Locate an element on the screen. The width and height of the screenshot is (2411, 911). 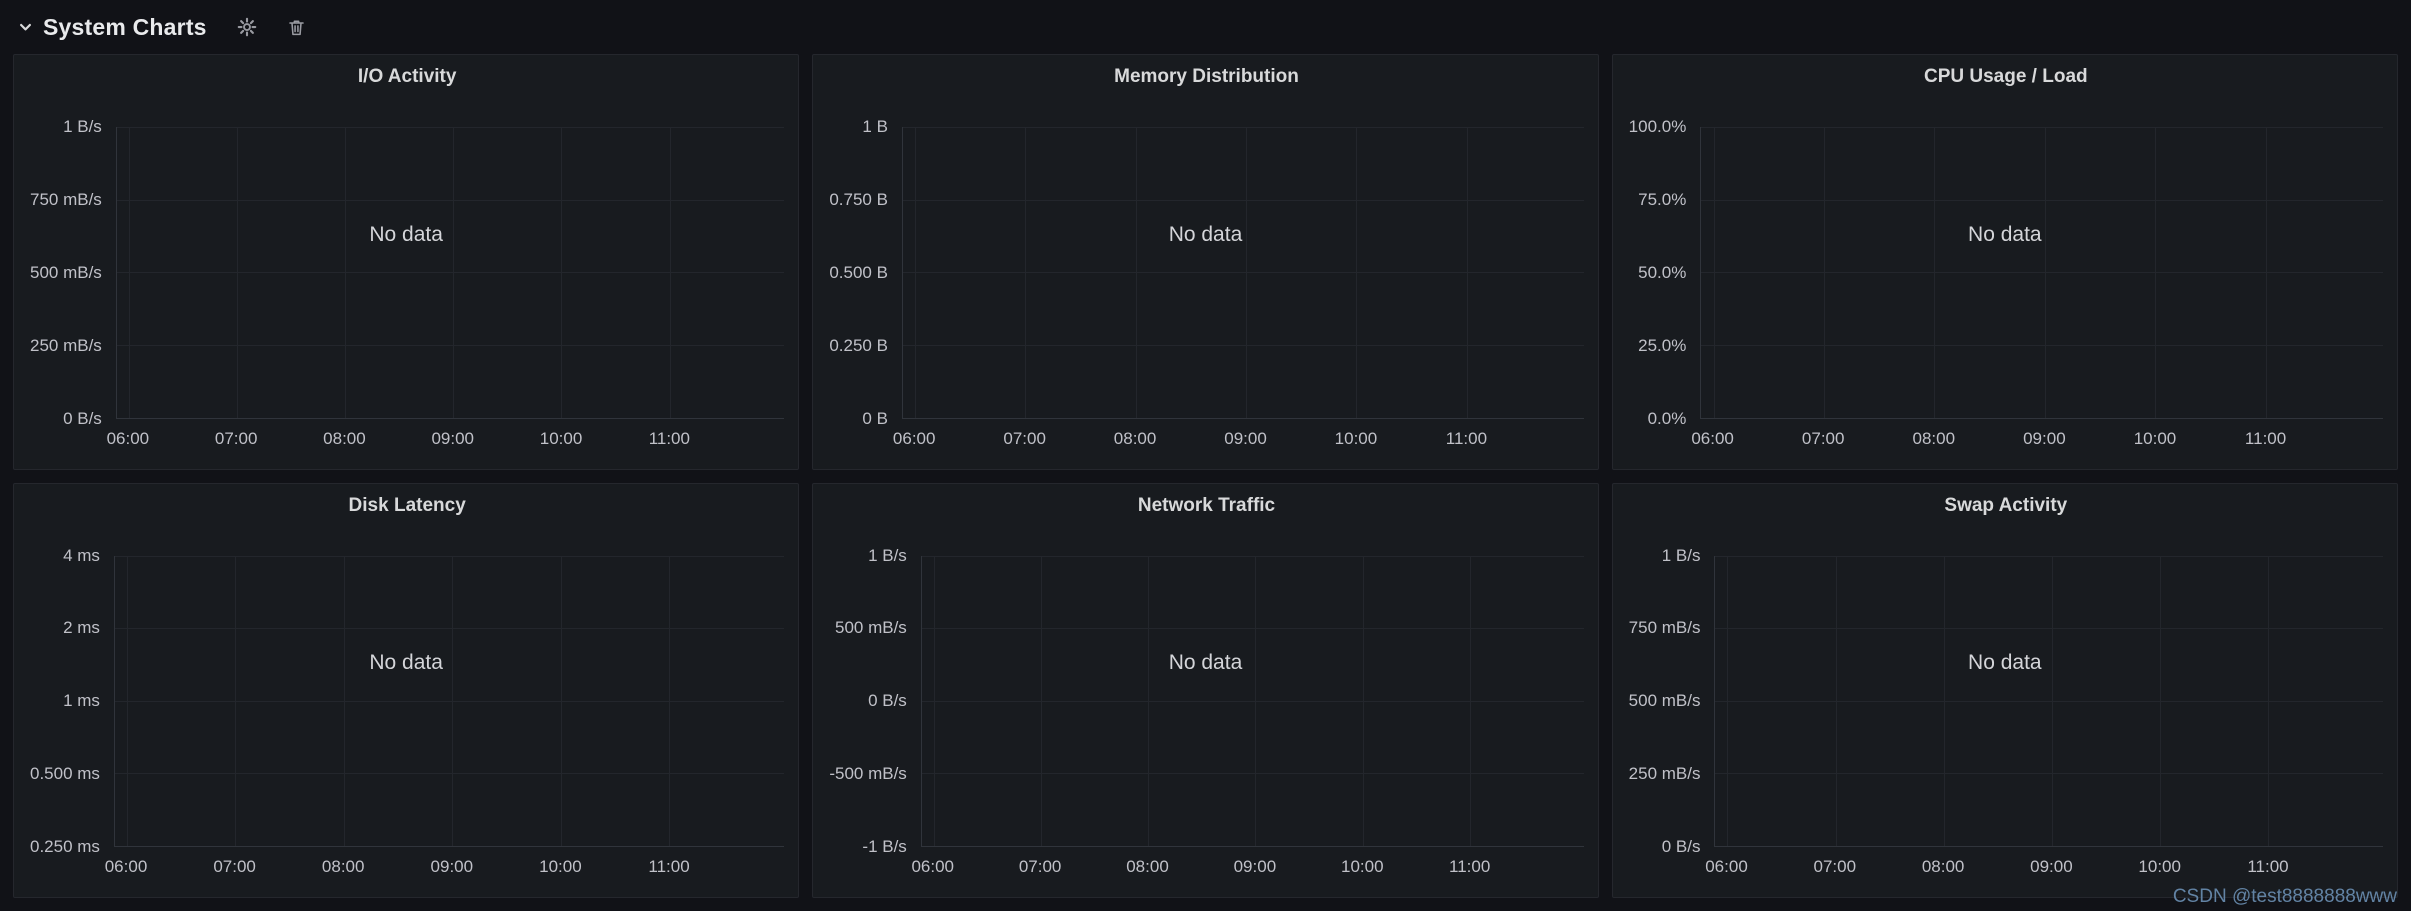
panel-title: Swap Activity is located at coordinates (2006, 505).